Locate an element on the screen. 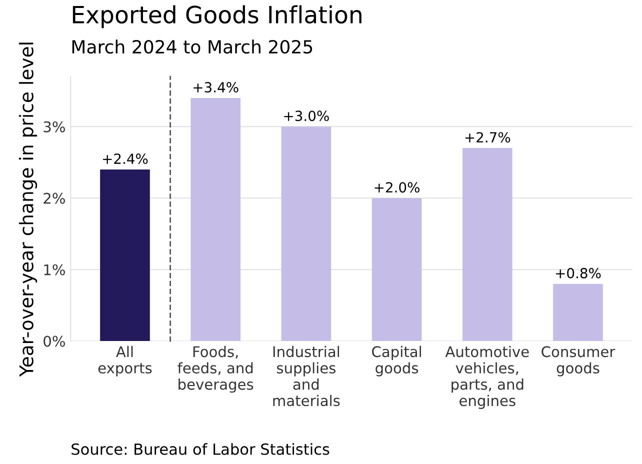 This screenshot has height=464, width=642. y-axis-title: Year-over-year change in price level is located at coordinates (28, 209).